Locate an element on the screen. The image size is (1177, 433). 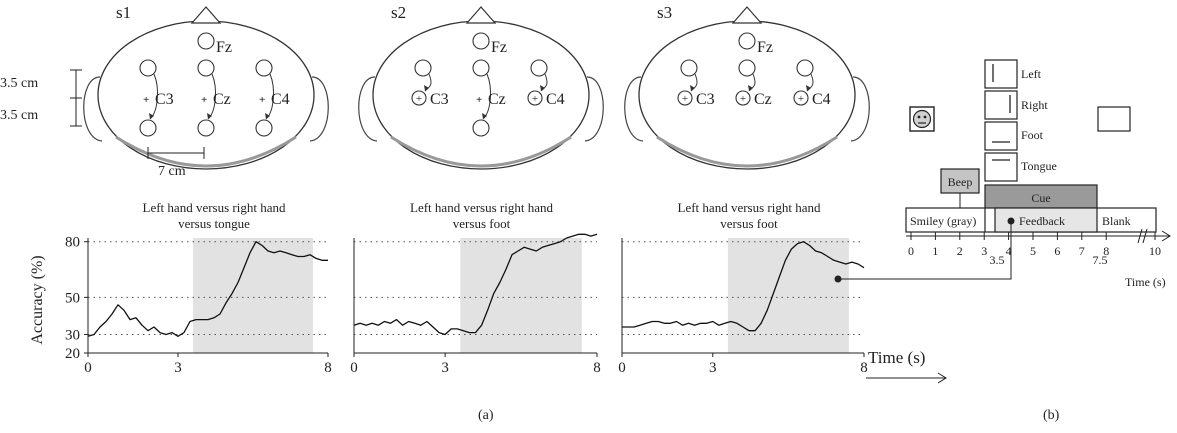
paradigm-tick-label: 4 is located at coordinates (1009, 251).